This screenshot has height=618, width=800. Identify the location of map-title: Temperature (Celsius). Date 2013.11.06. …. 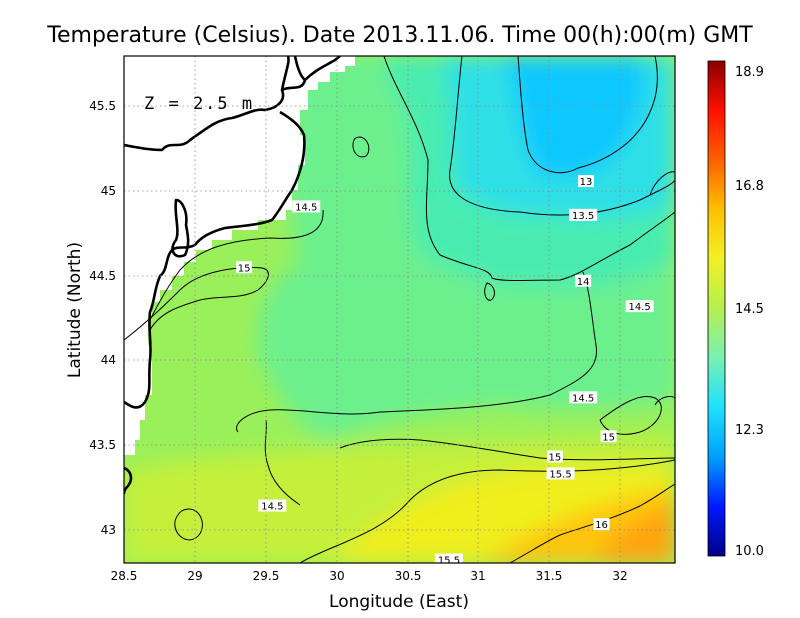
(399, 35).